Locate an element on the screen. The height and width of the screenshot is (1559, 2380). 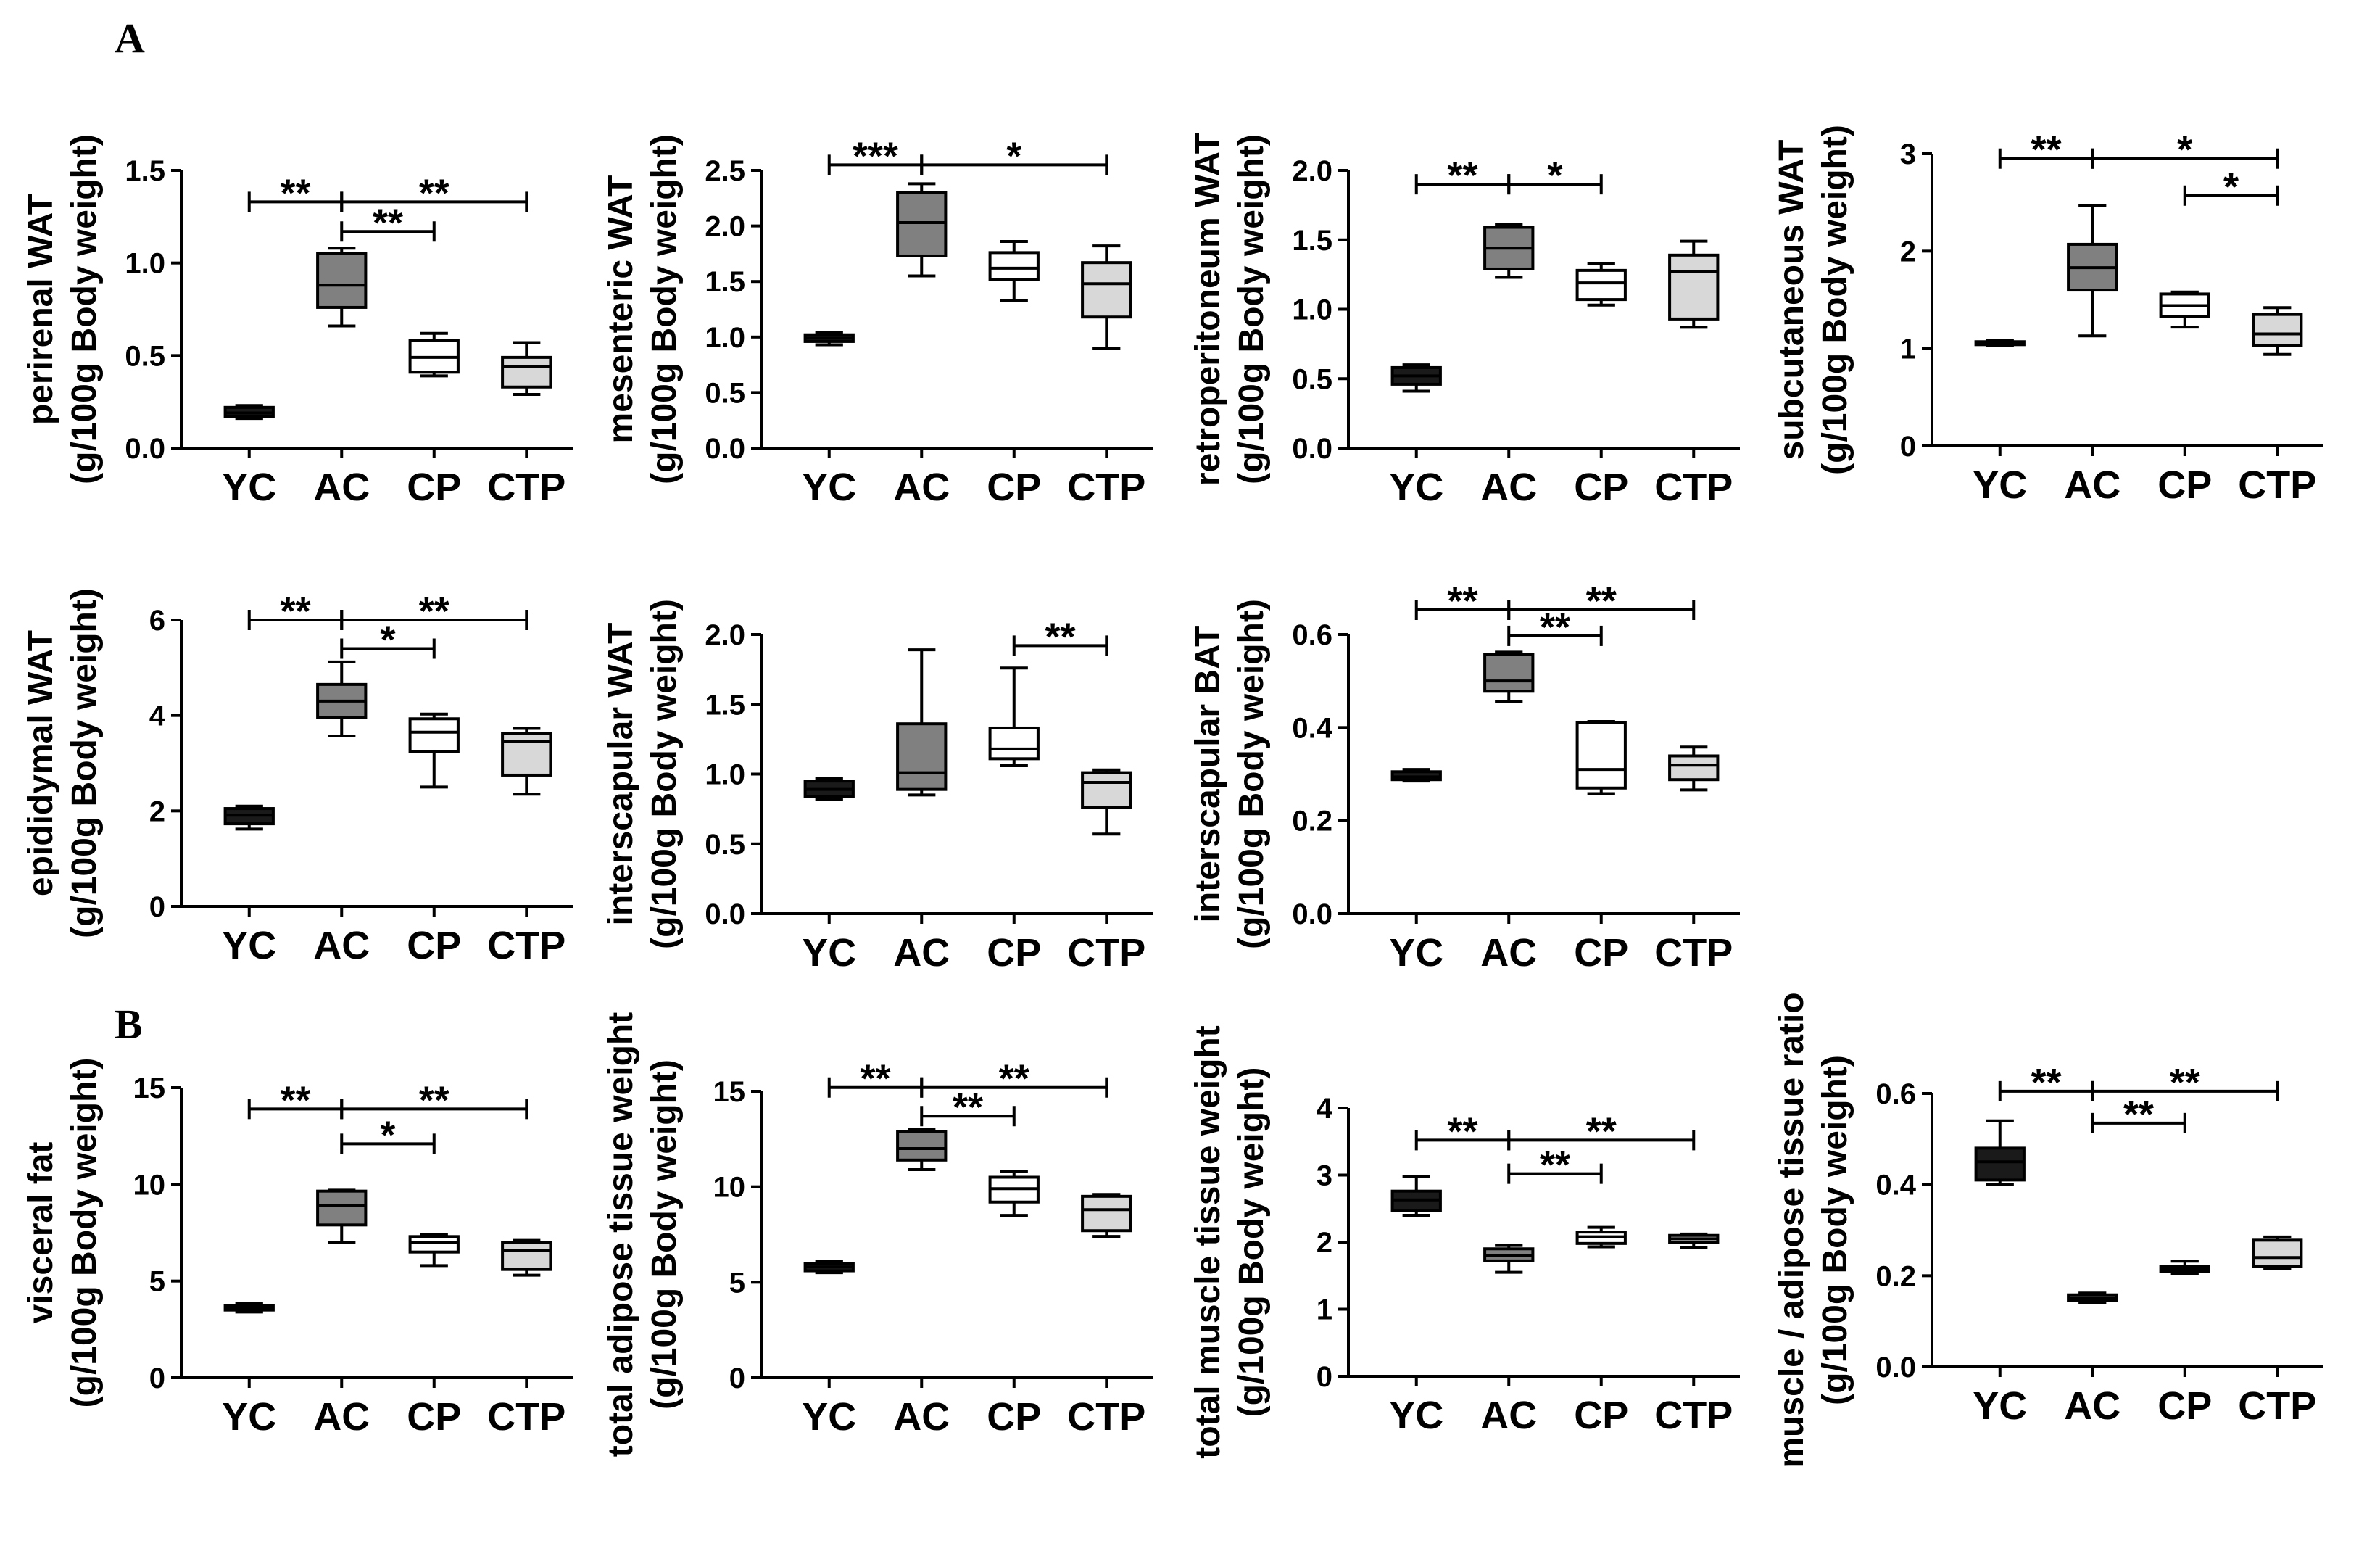
y-tick-label: 0 is located at coordinates (157, 1378).